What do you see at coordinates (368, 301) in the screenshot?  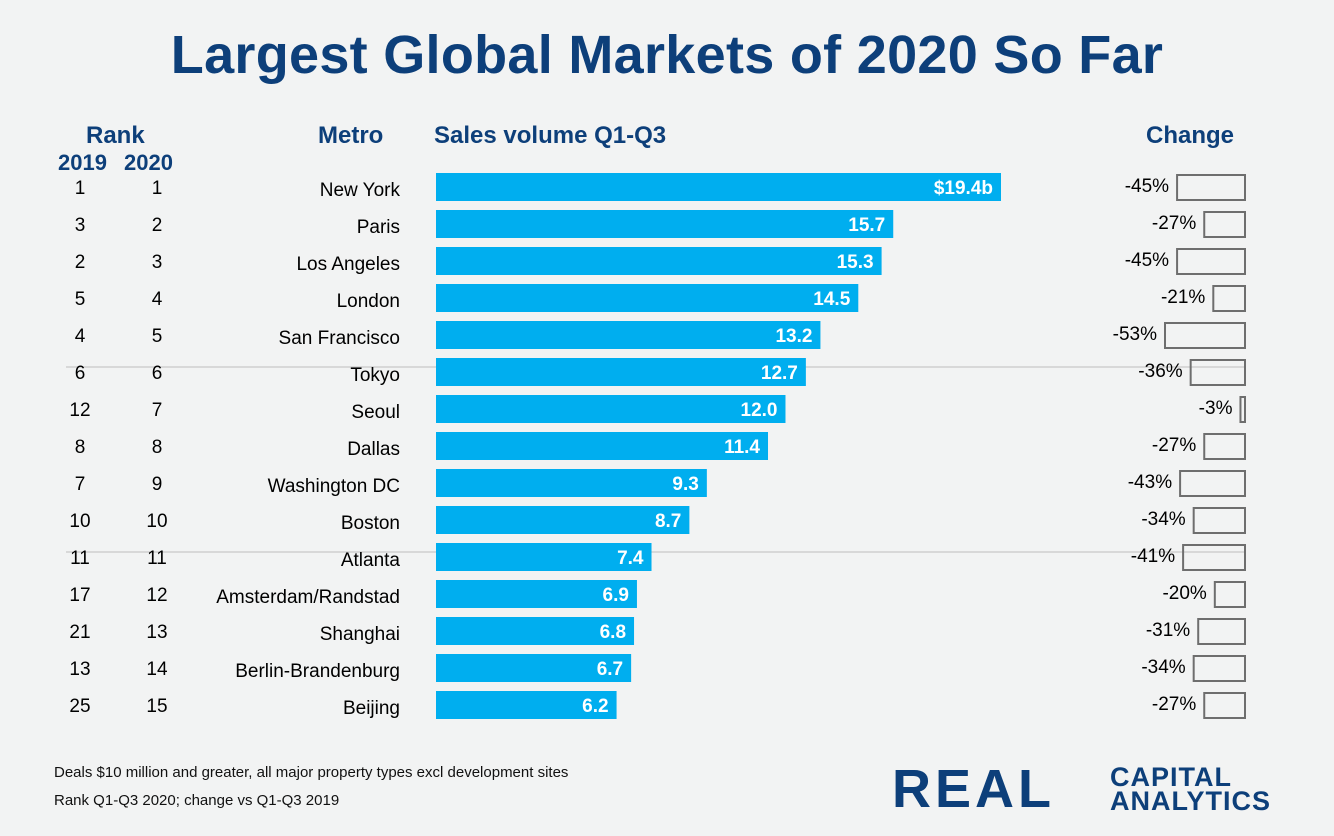 I see `metro-label: London` at bounding box center [368, 301].